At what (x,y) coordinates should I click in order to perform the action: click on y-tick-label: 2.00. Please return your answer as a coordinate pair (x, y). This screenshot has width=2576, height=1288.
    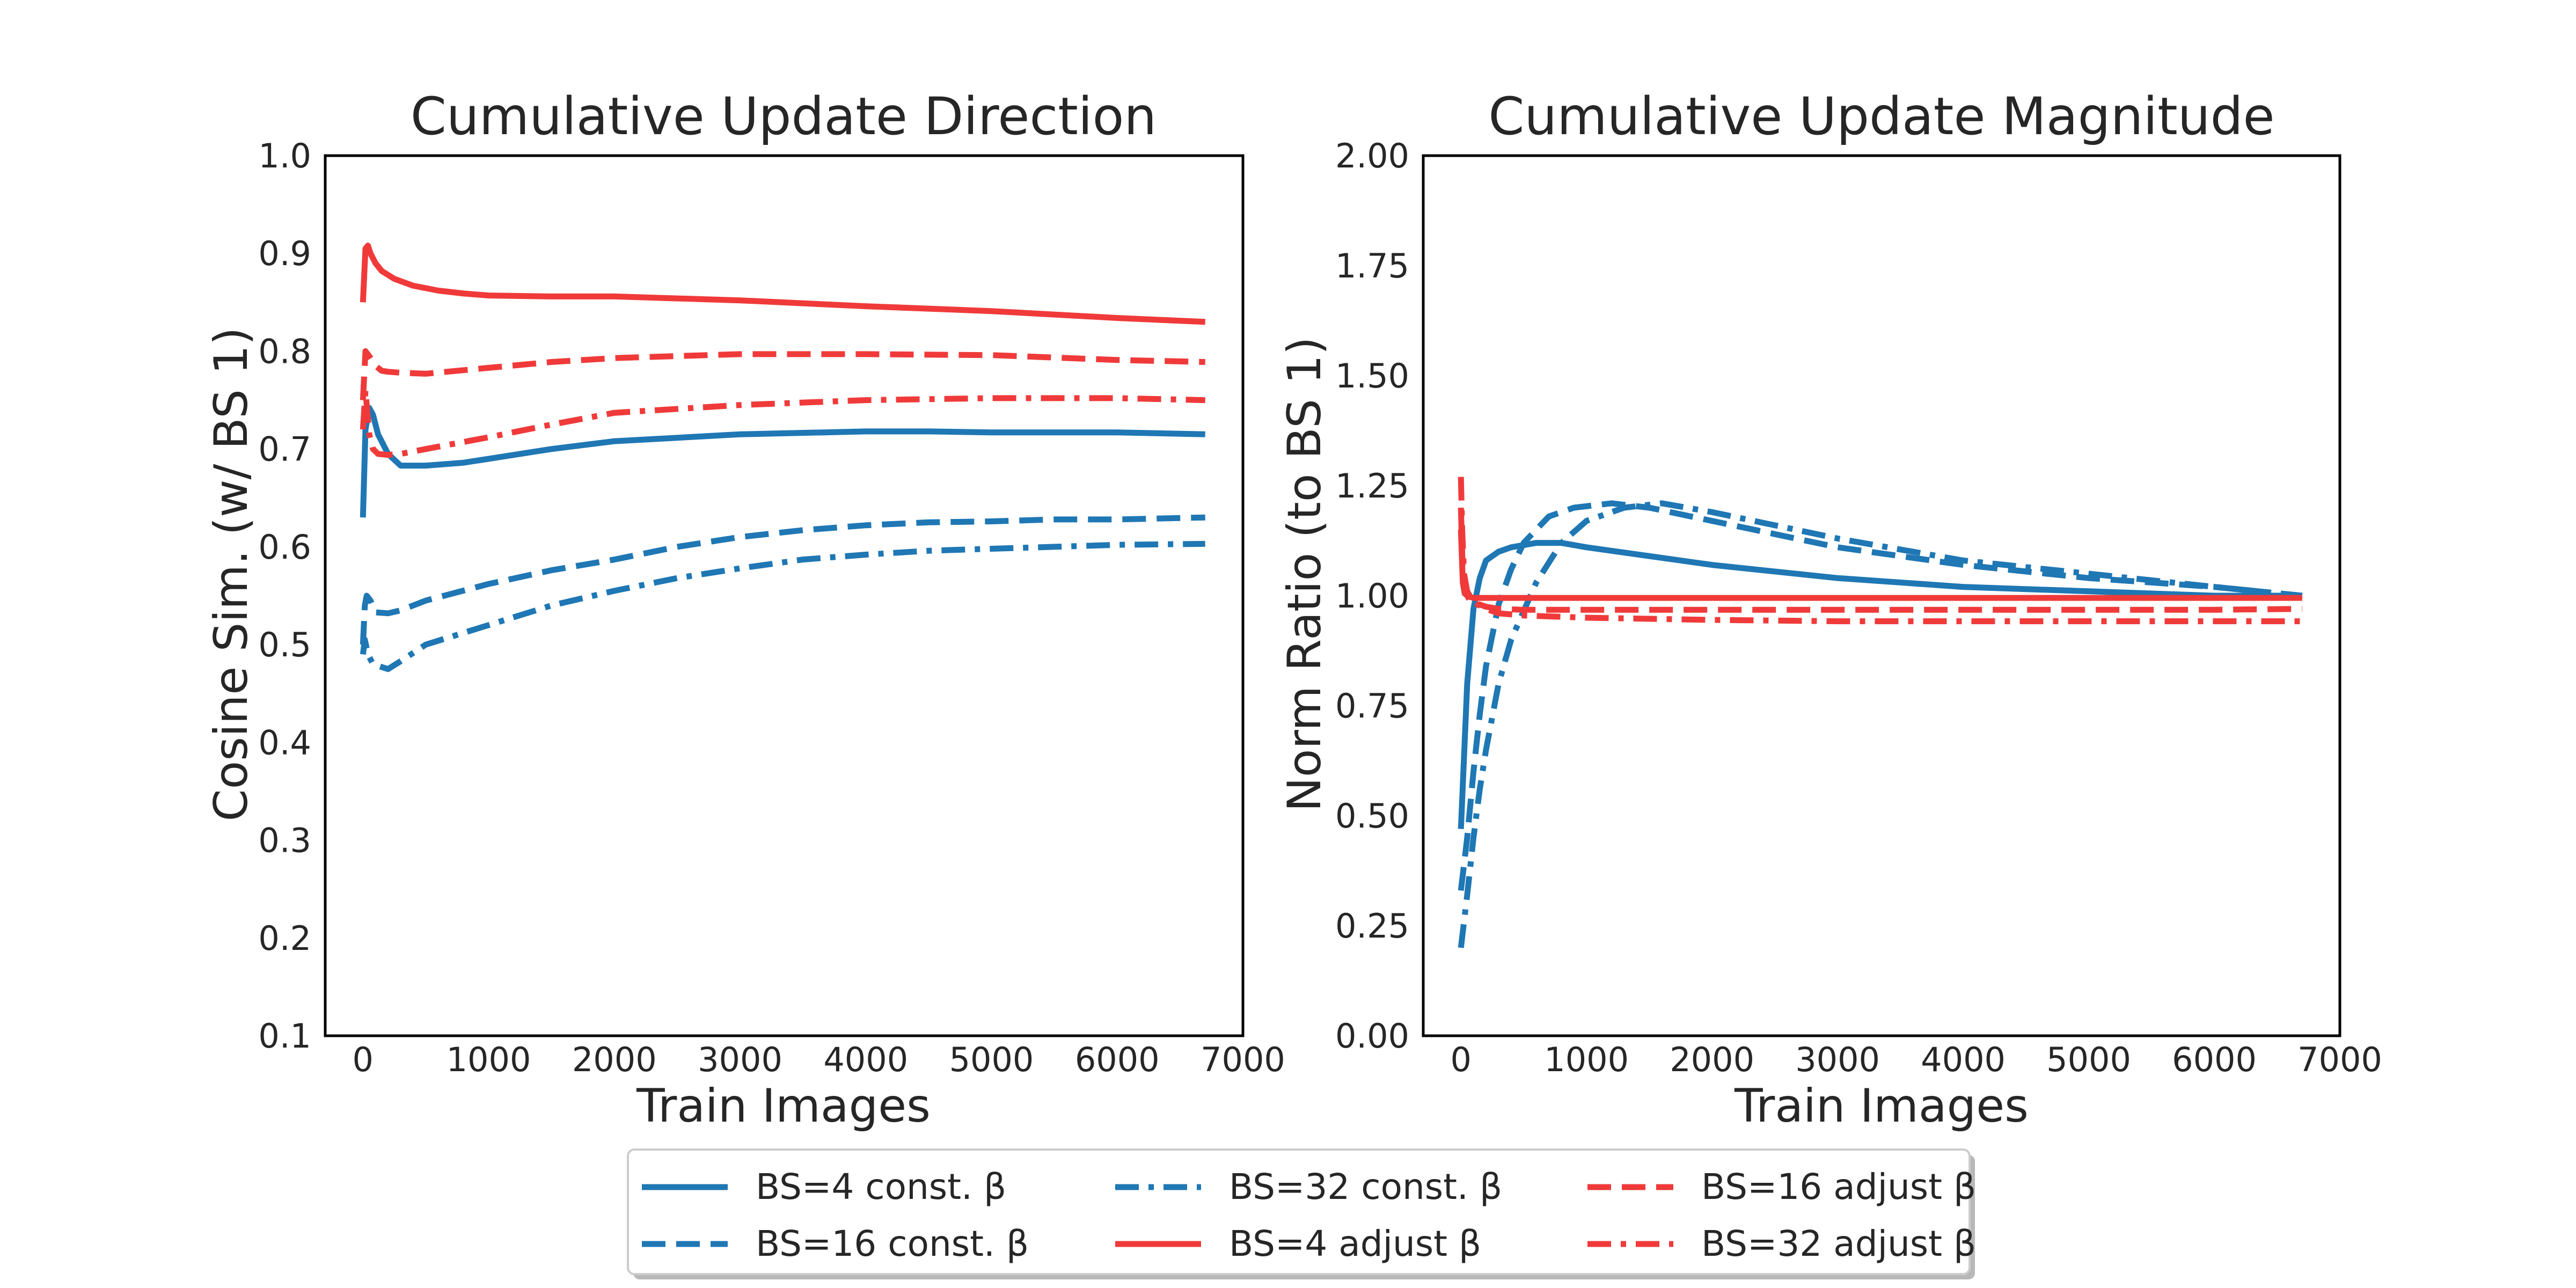
    Looking at the image, I should click on (1372, 155).